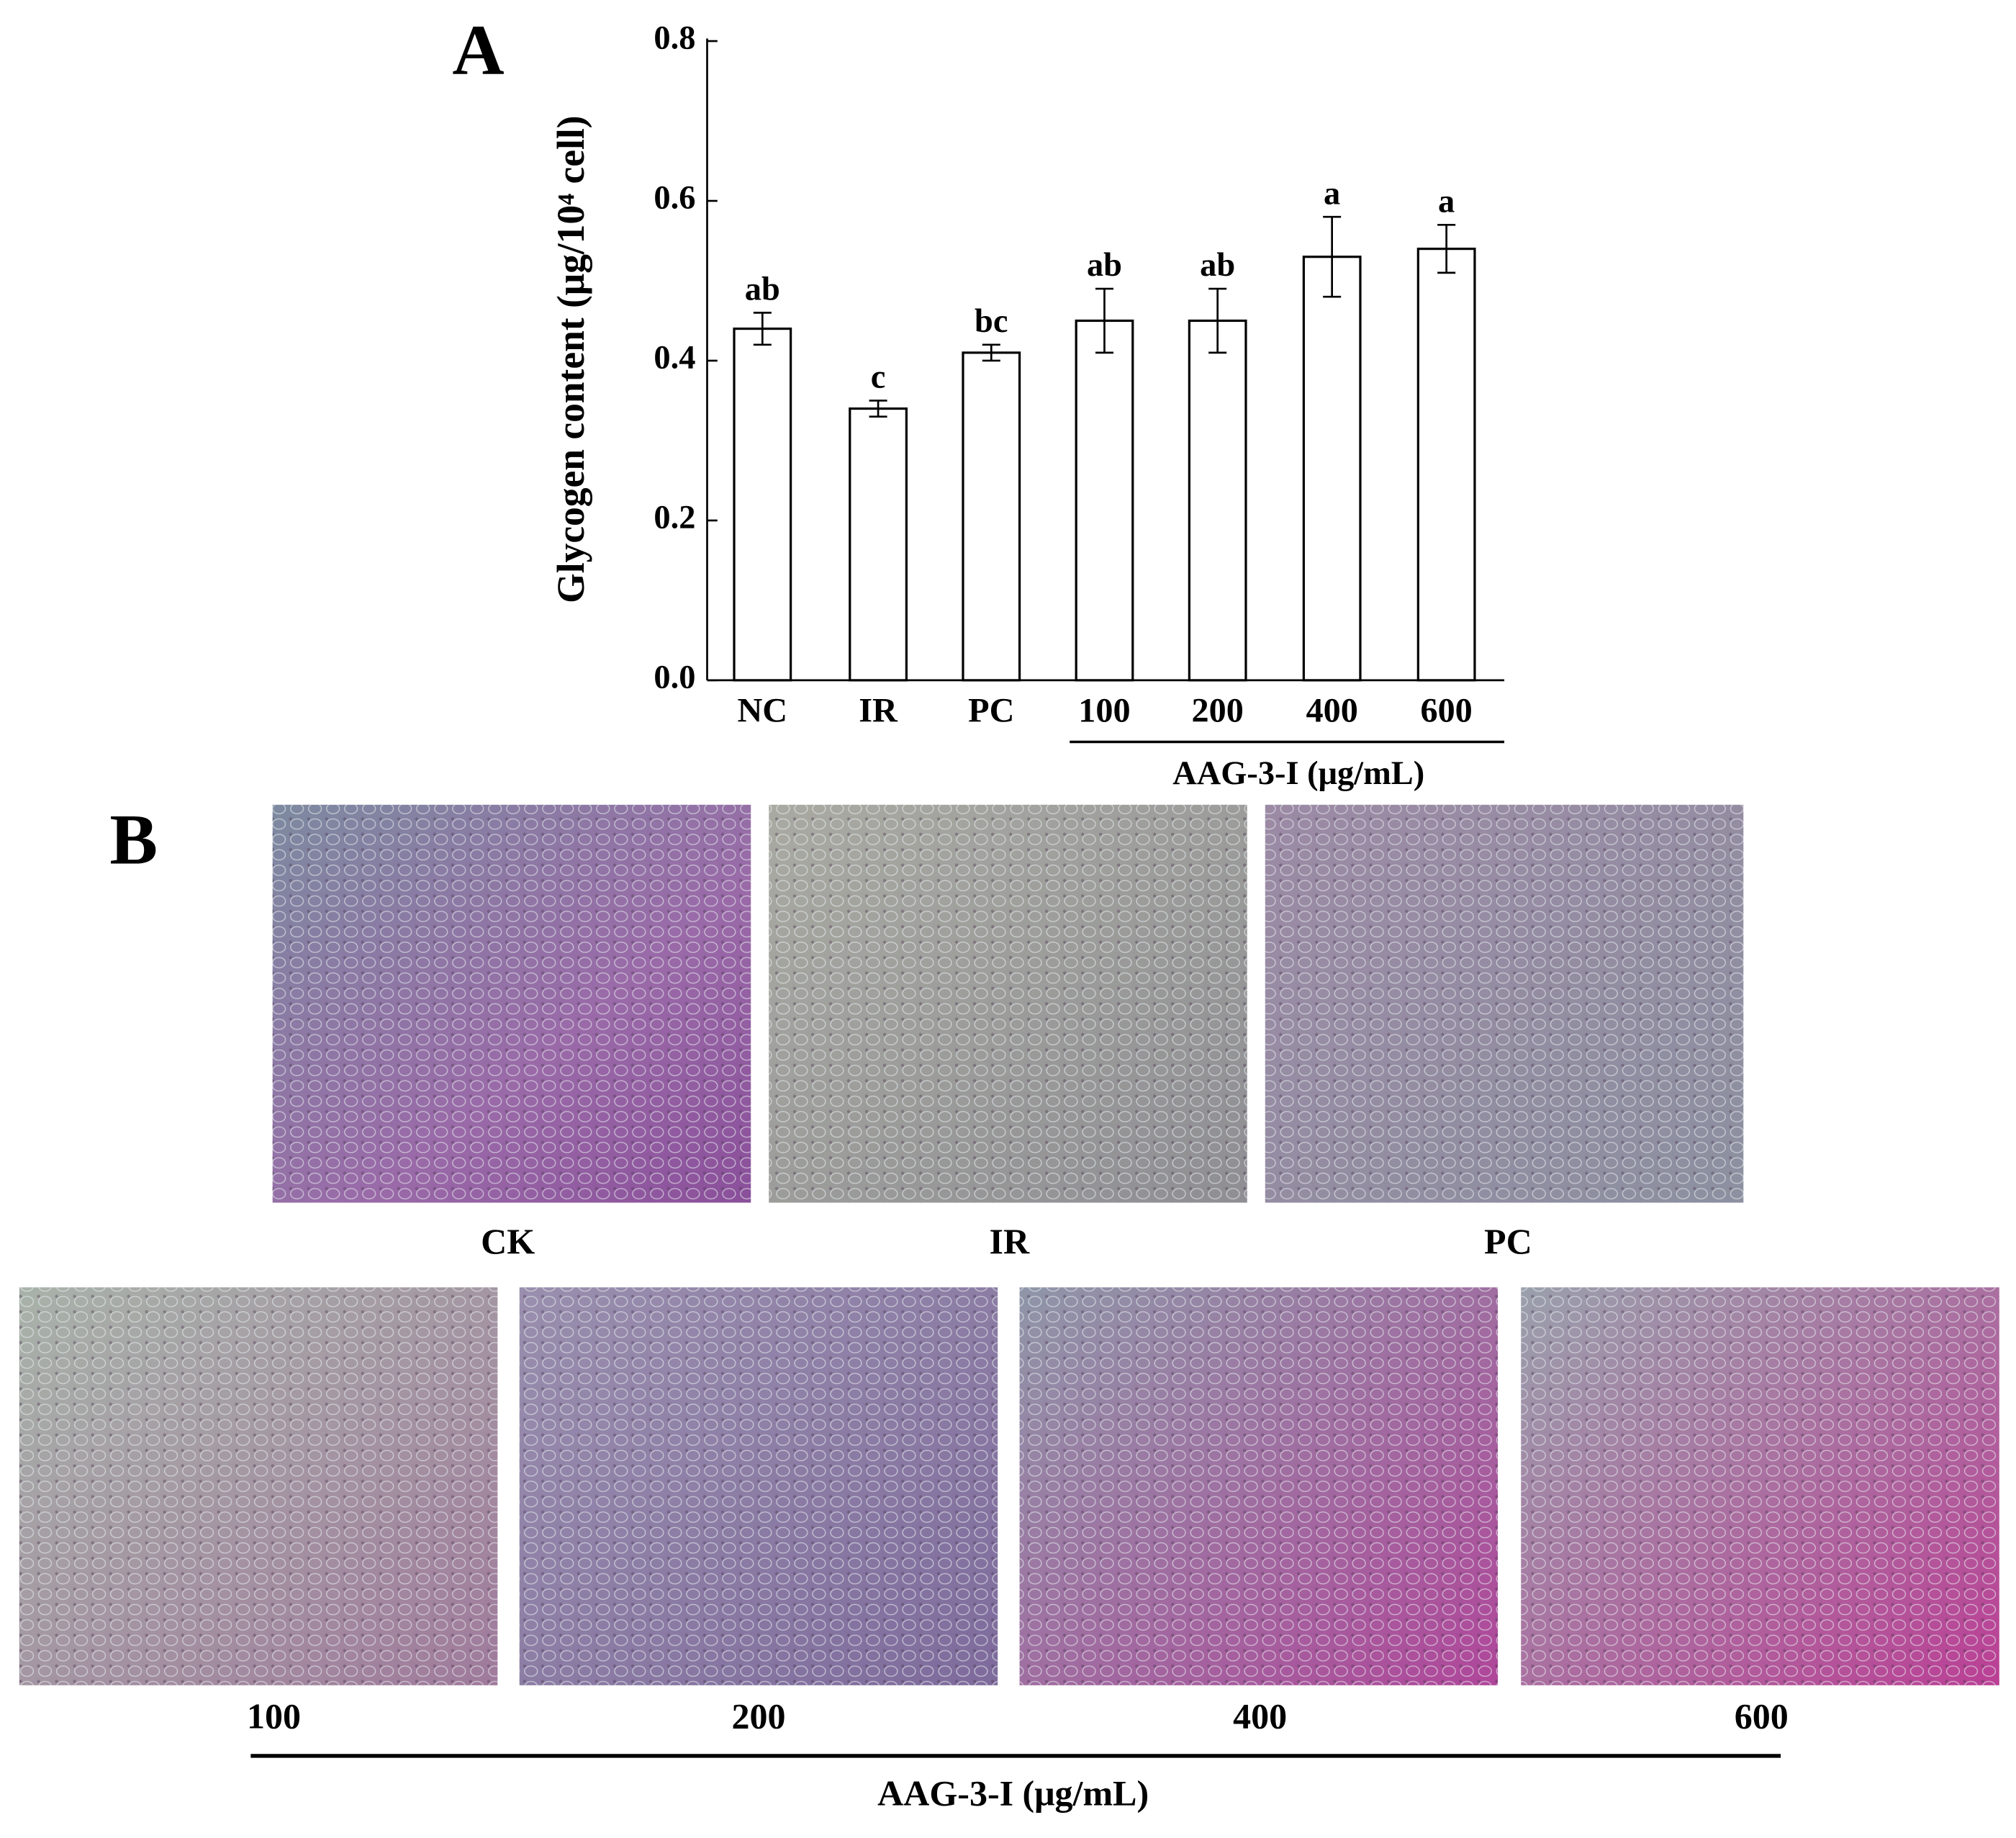 The height and width of the screenshot is (1838, 2016). Describe the element at coordinates (1218, 710) in the screenshot. I see `x-tick-label: 200` at that location.